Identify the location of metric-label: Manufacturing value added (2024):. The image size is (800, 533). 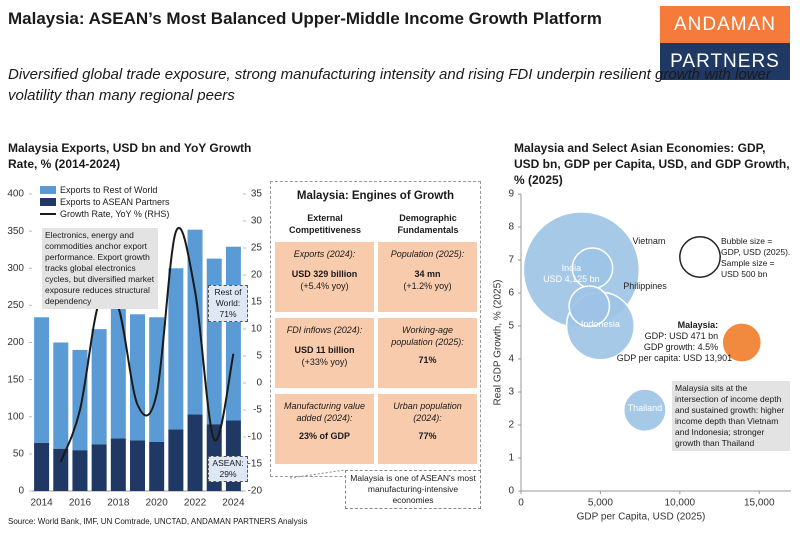
(324, 412).